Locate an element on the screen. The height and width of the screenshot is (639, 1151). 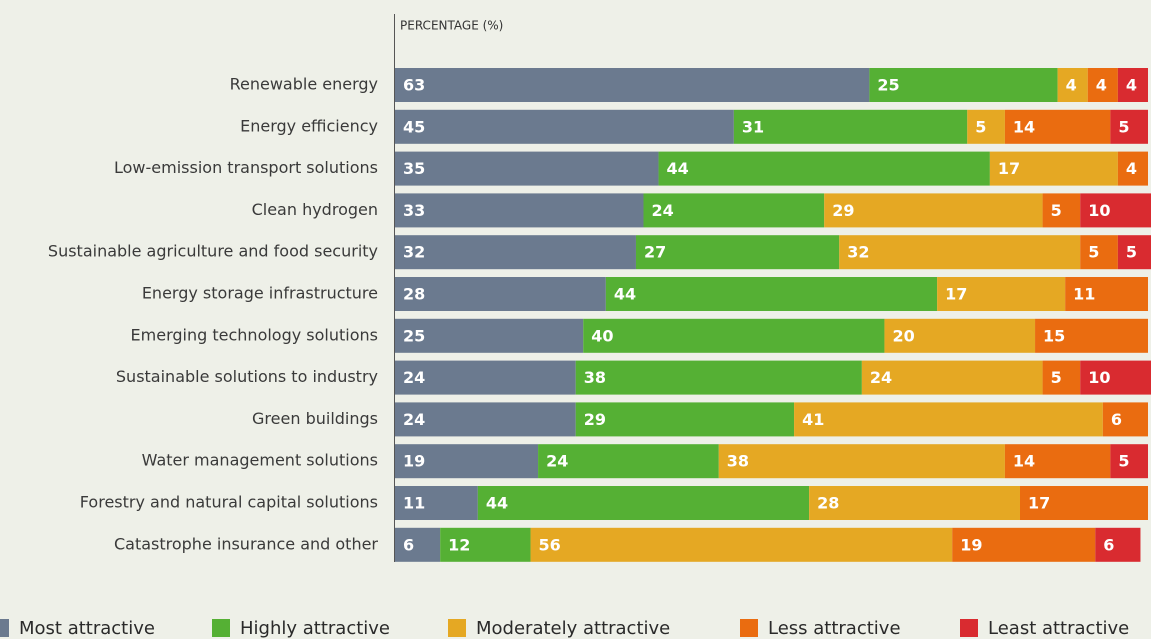
value-label: 63 is located at coordinates (414, 85).